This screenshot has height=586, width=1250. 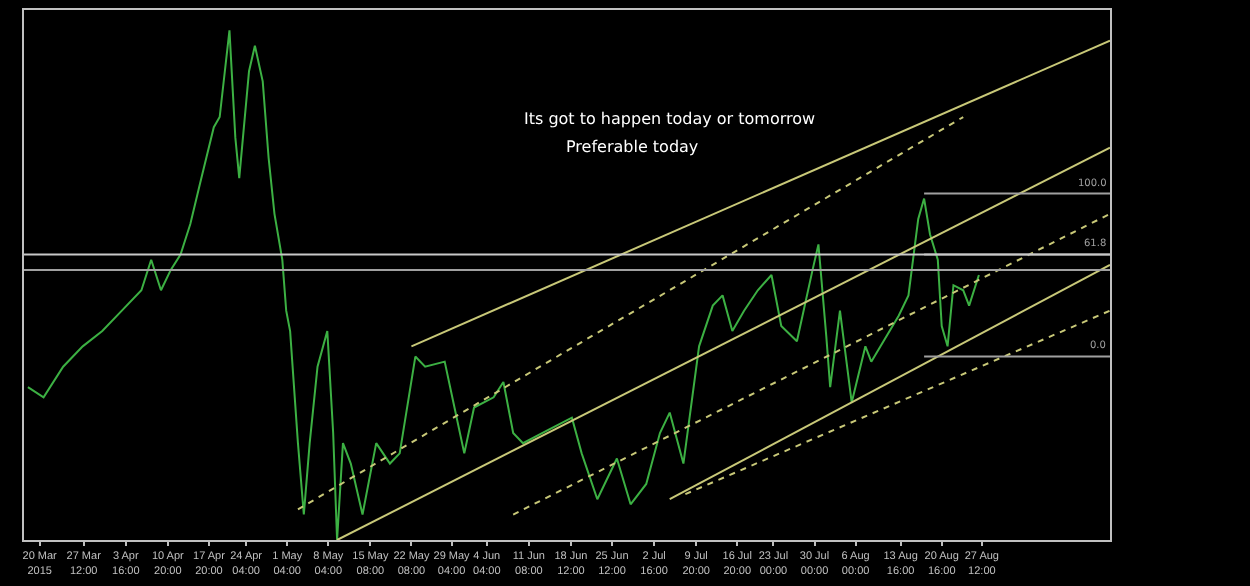 I want to click on annotation: Preferable today, so click(x=632, y=147).